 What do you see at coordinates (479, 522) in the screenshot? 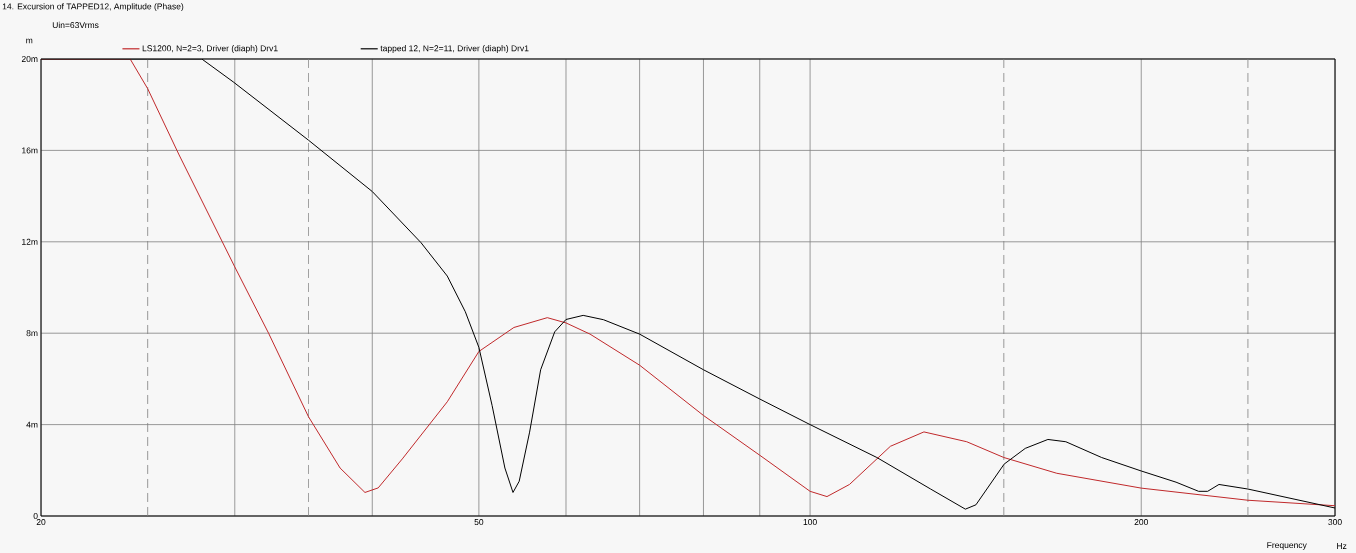
I see `x-tick-label: 50` at bounding box center [479, 522].